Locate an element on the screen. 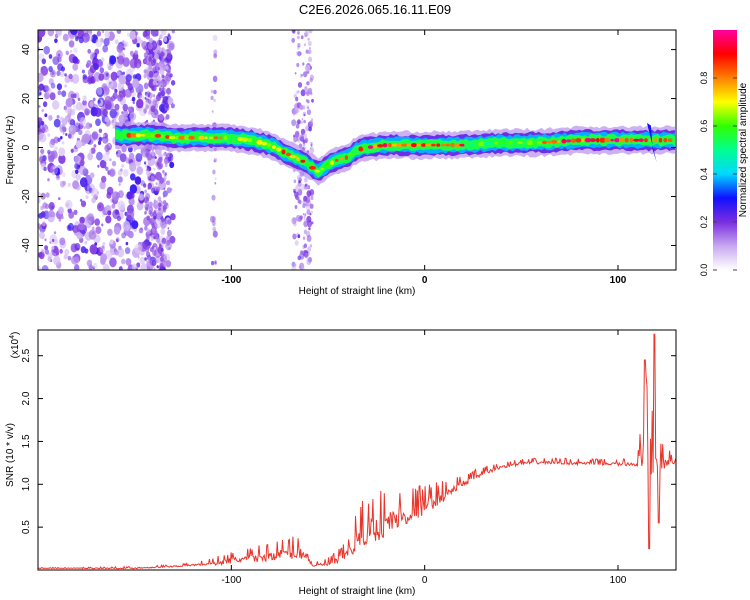  x-tick-label: 100 is located at coordinates (618, 580).